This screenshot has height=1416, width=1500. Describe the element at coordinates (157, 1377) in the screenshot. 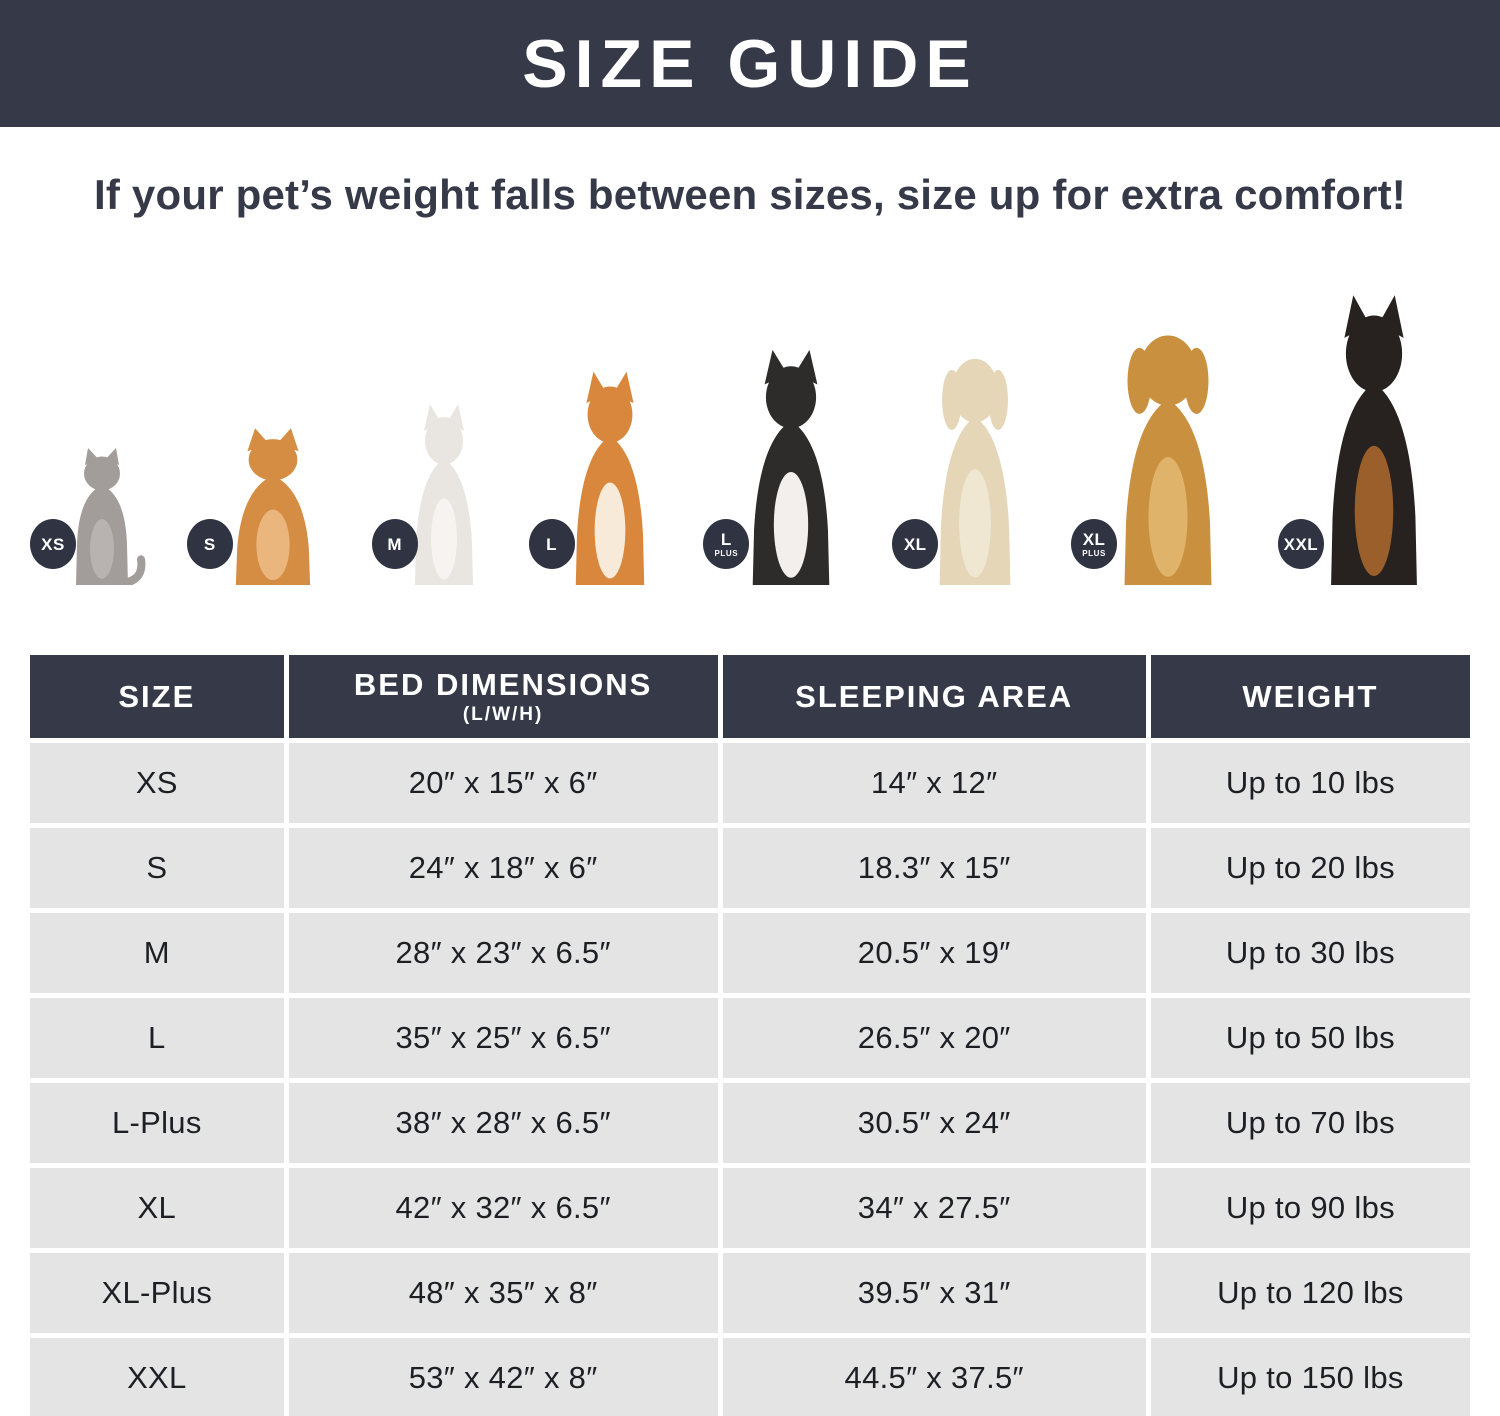

I see `table-cell-size: XXL` at that location.